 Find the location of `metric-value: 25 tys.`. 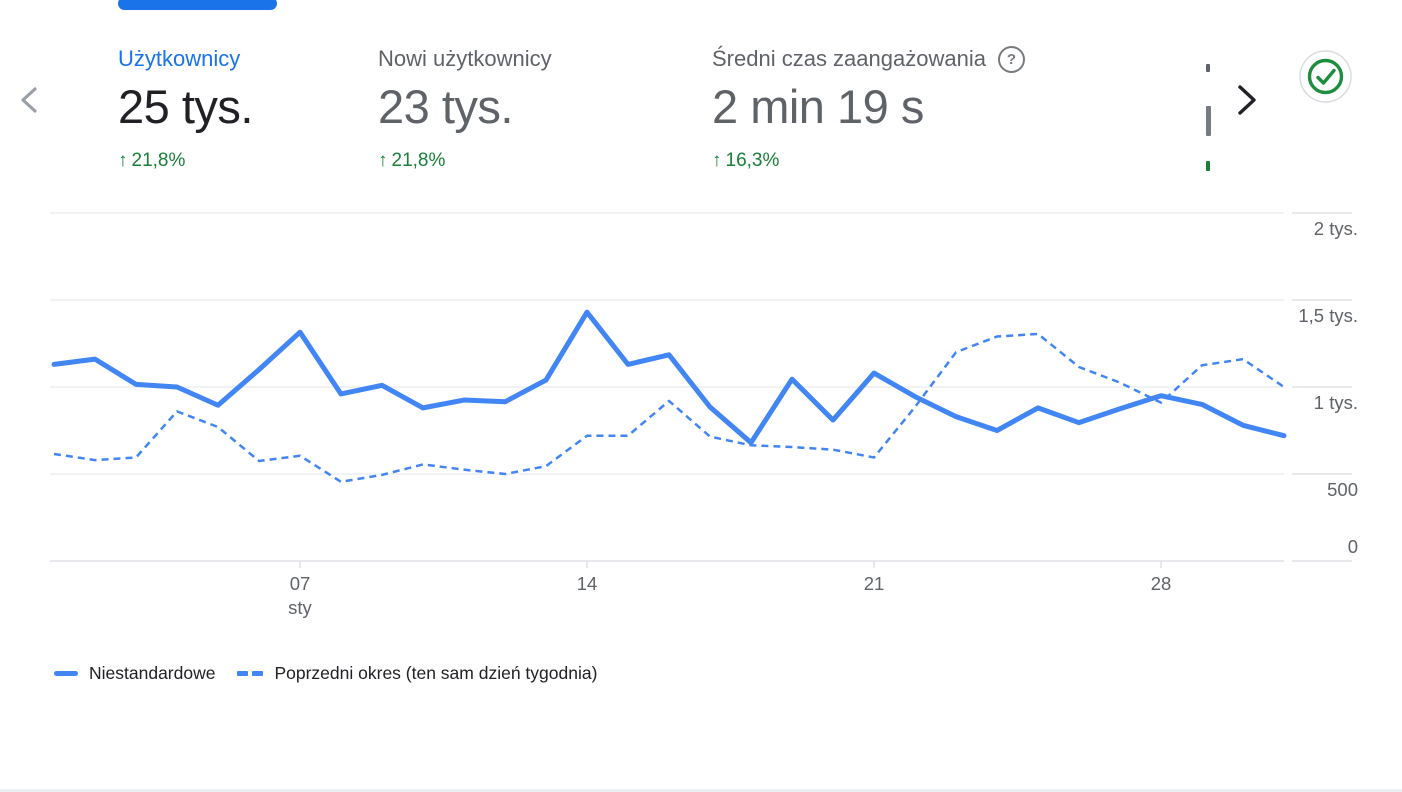

metric-value: 25 tys. is located at coordinates (185, 106).